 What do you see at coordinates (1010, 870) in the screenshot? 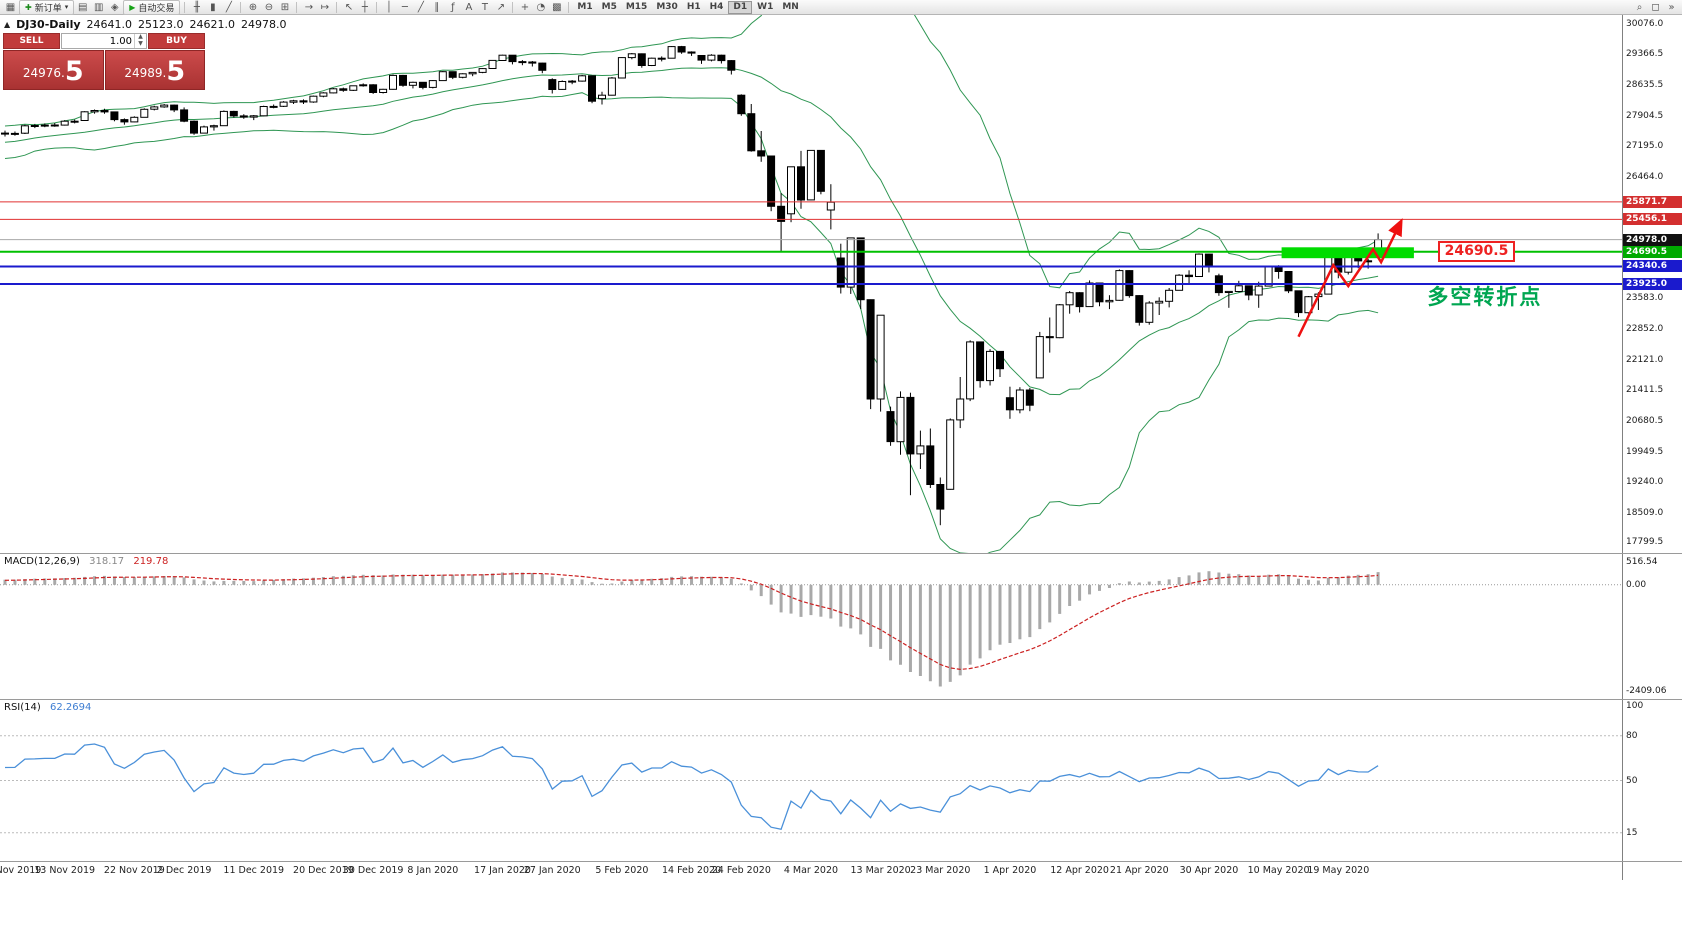
I see `time-axis-label: 1 Apr 2020` at bounding box center [1010, 870].